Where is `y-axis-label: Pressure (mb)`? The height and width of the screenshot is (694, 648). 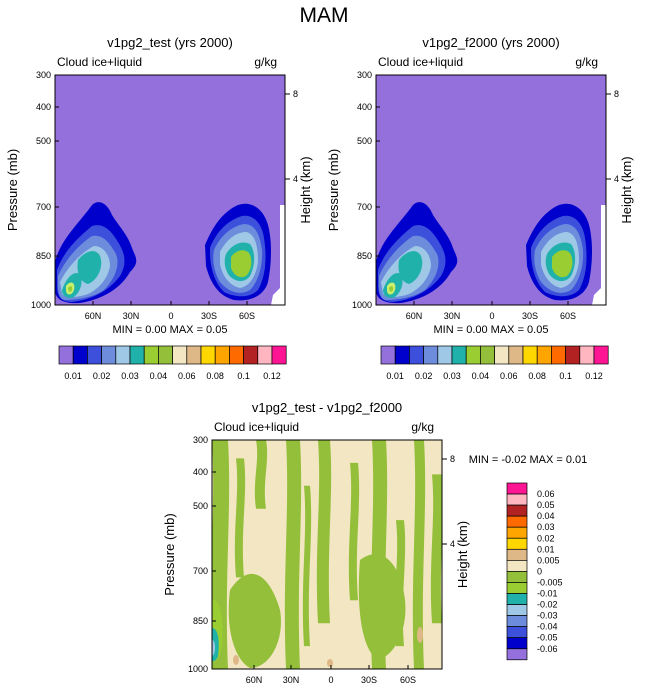 y-axis-label: Pressure (mb) is located at coordinates (169, 554).